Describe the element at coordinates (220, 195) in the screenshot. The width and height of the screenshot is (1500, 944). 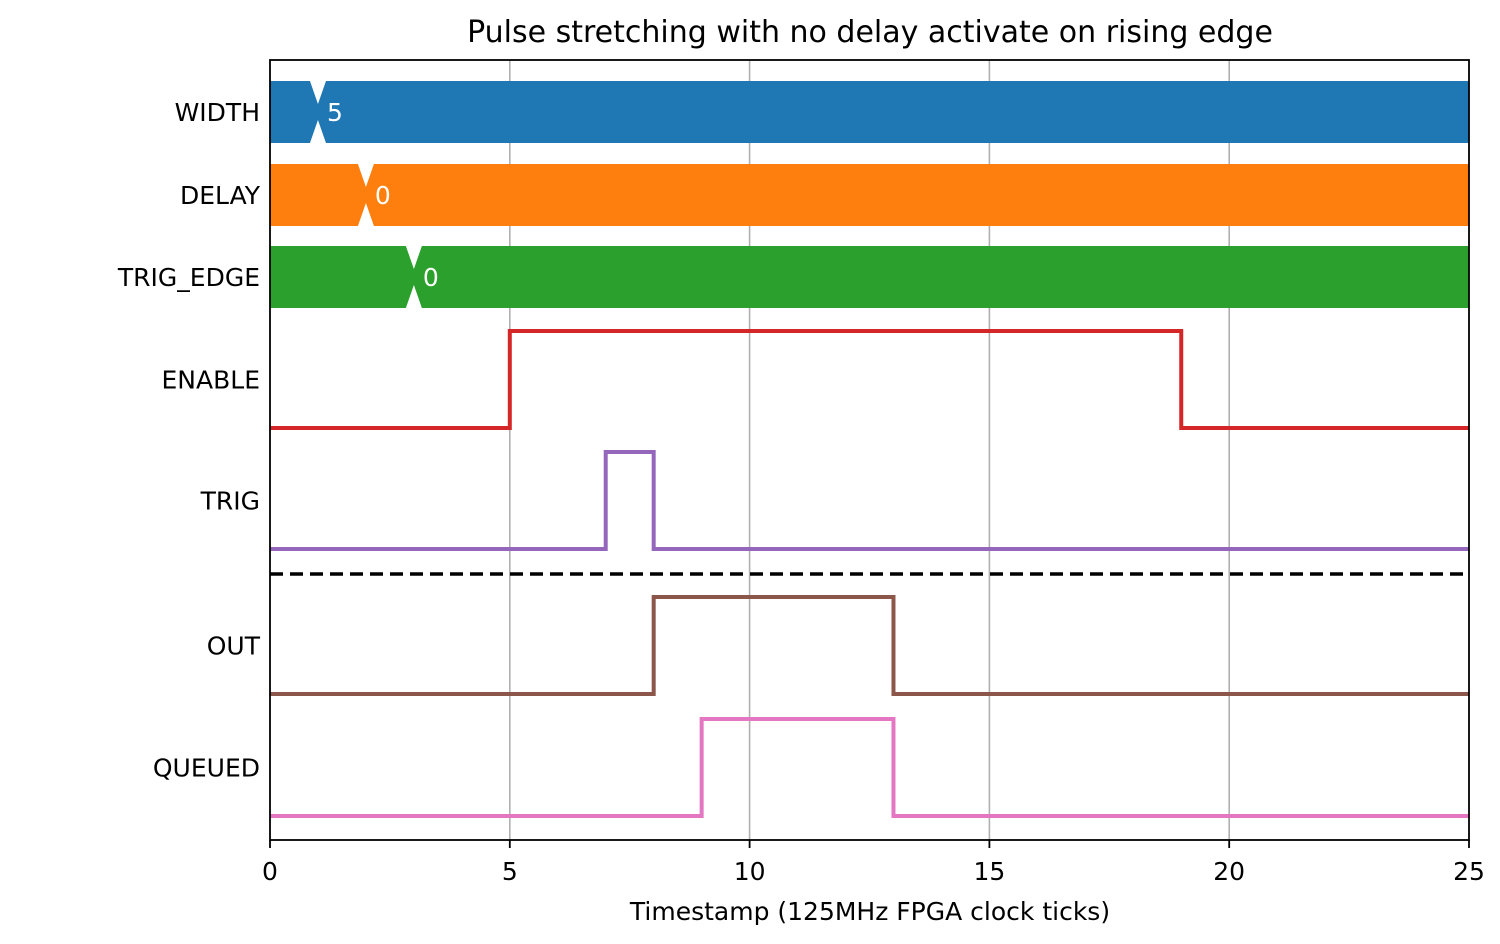
I see `signal-label-delay: DELAY` at that location.